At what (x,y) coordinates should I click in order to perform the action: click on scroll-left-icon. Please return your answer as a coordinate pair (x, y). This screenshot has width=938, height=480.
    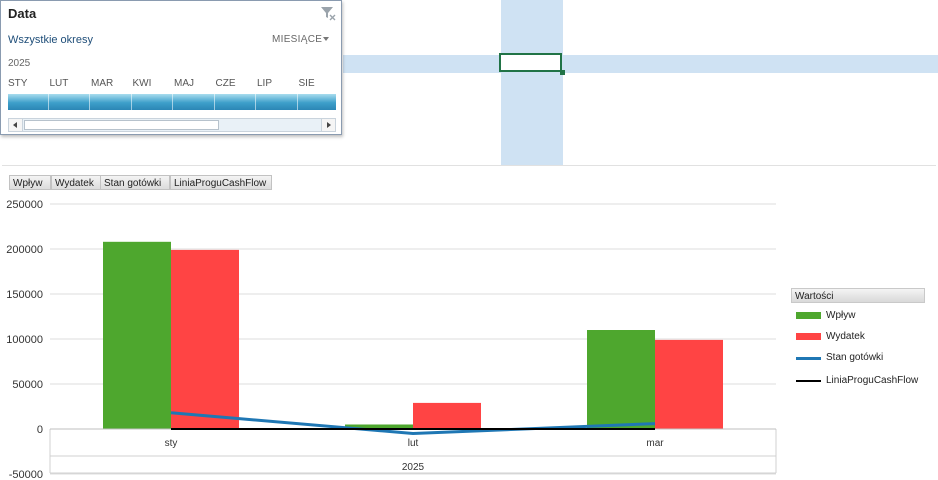
    Looking at the image, I should click on (16, 125).